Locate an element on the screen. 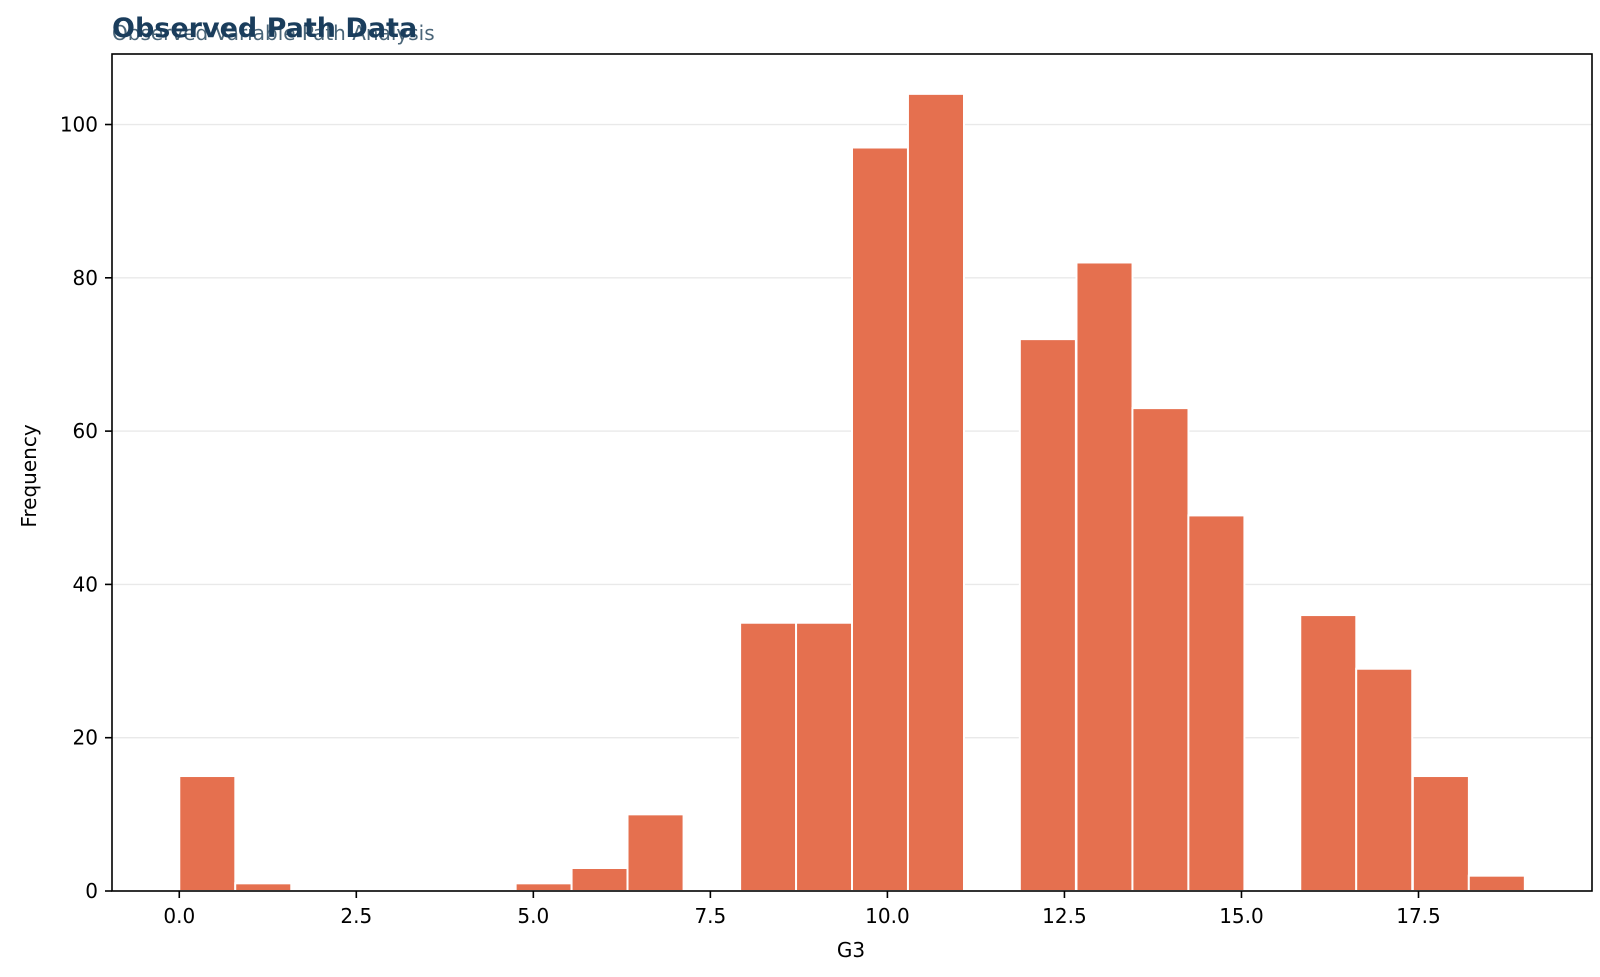 This screenshot has width=1600, height=977. y-tick-label-2: 40 is located at coordinates (85, 584).